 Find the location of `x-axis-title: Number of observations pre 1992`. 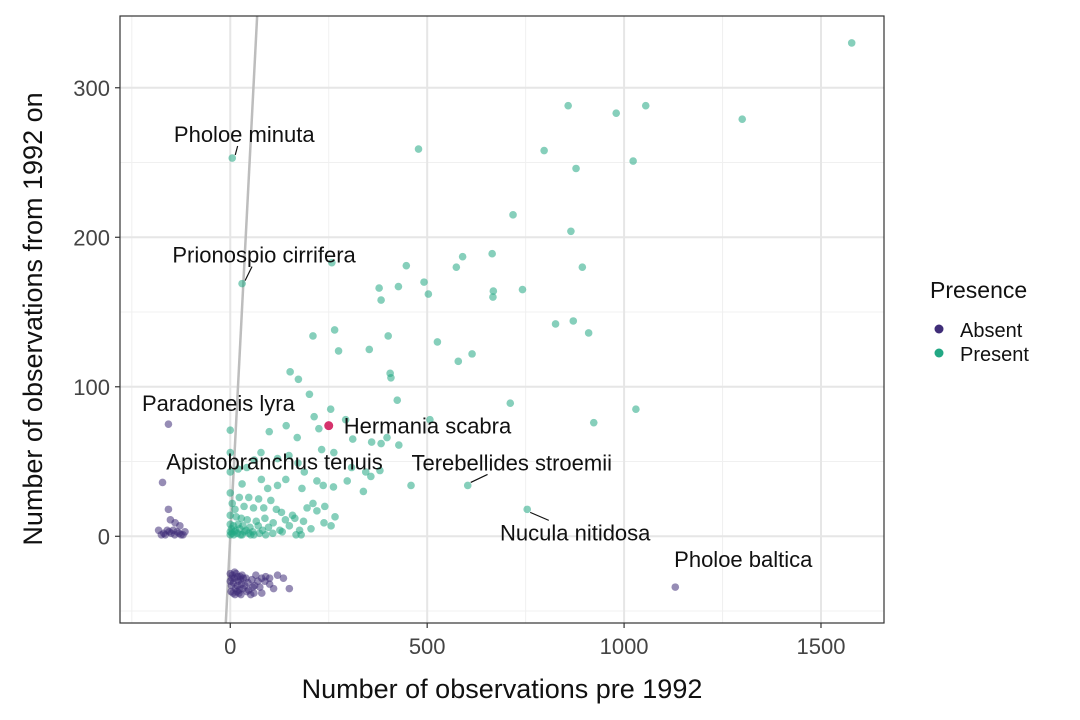

x-axis-title: Number of observations pre 1992 is located at coordinates (502, 689).